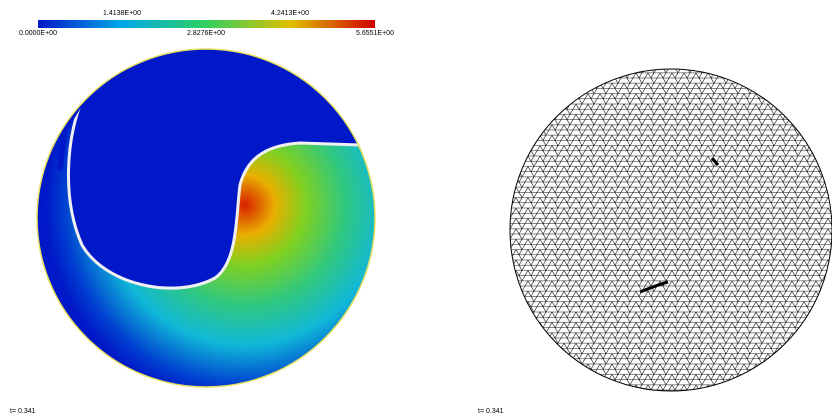 This screenshot has height=418, width=832. Describe the element at coordinates (122, 13) in the screenshot. I see `colorbar-label: 1.4138E+00` at that location.